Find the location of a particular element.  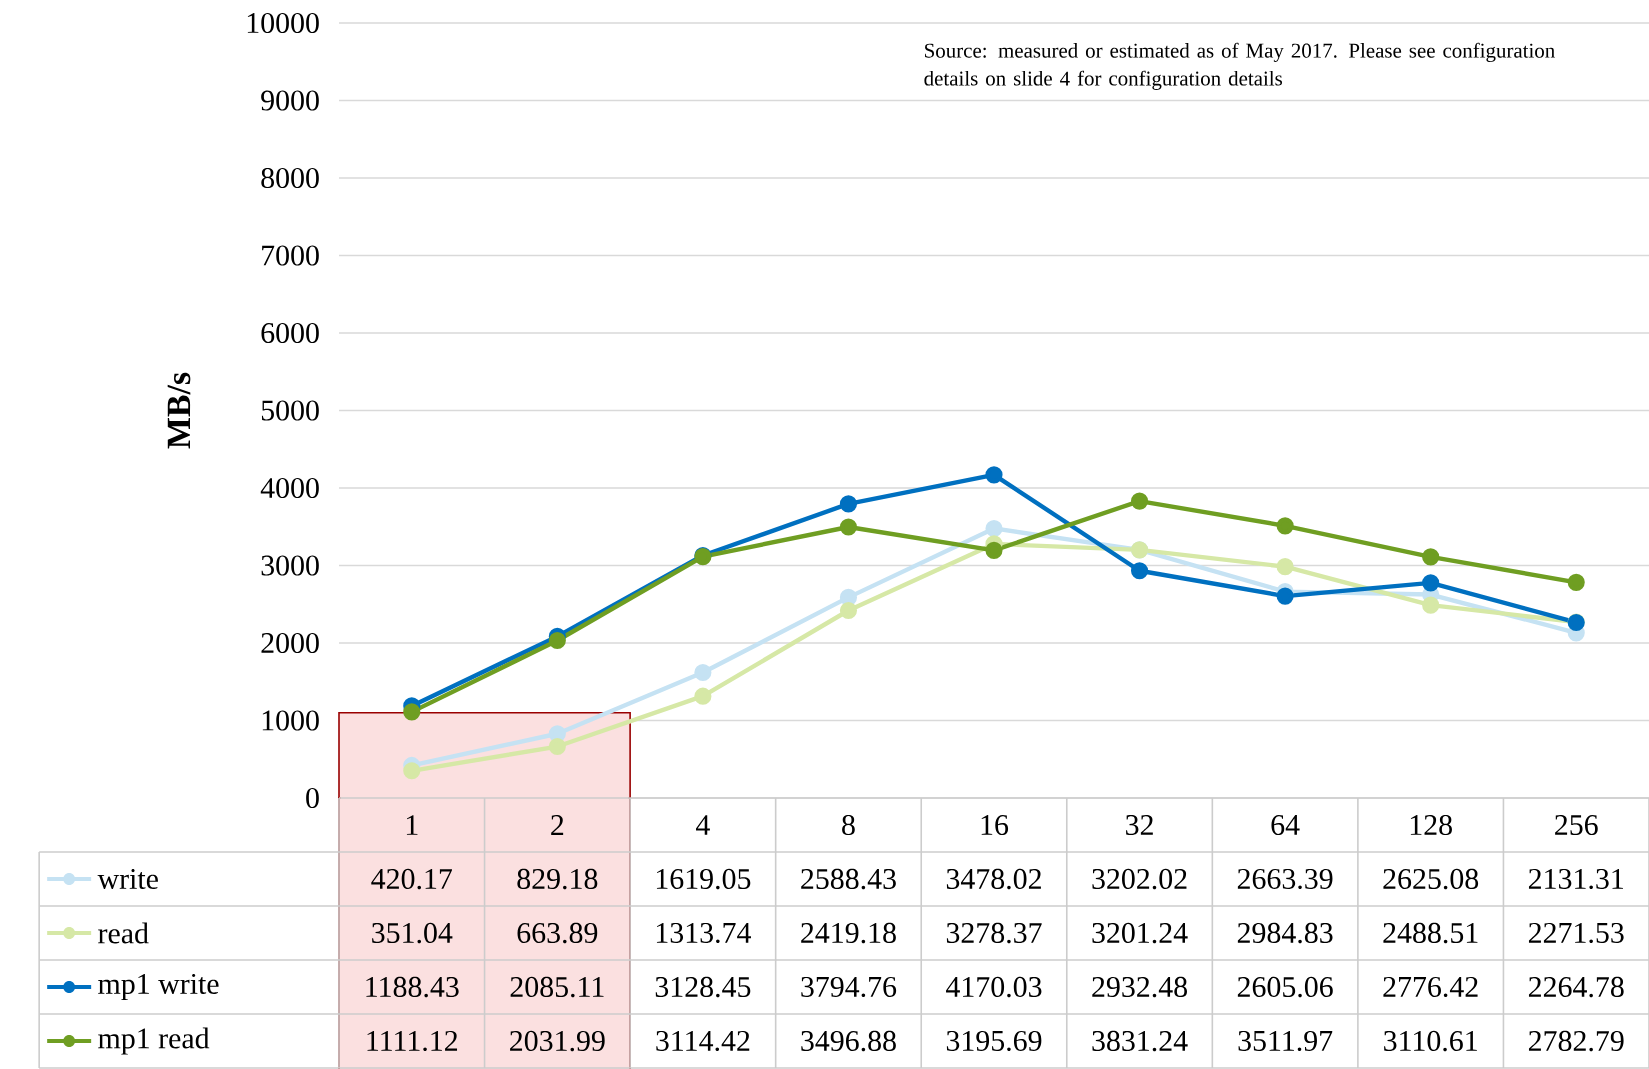

data-label: 663.89 is located at coordinates (557, 933).